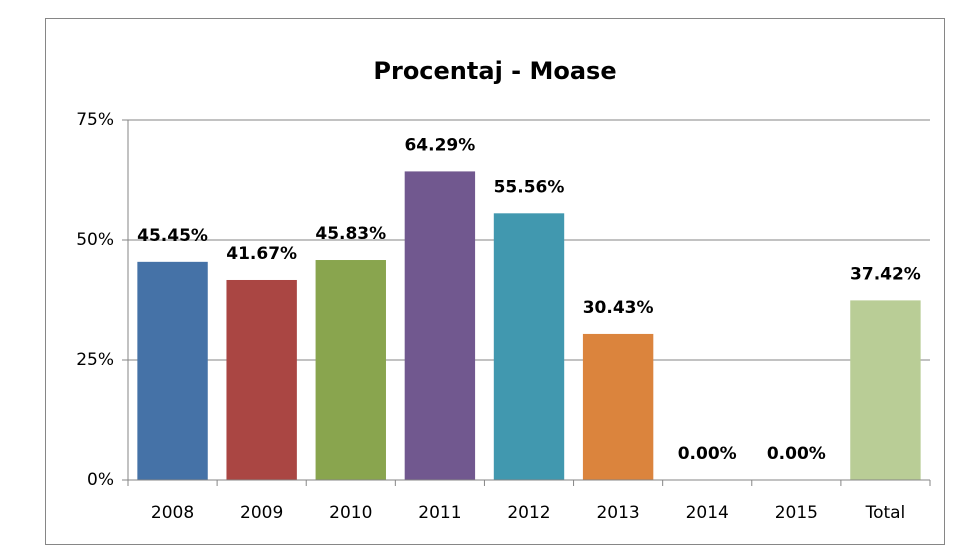 The width and height of the screenshot is (955, 560). I want to click on x-tick-label: 2012, so click(528, 513).